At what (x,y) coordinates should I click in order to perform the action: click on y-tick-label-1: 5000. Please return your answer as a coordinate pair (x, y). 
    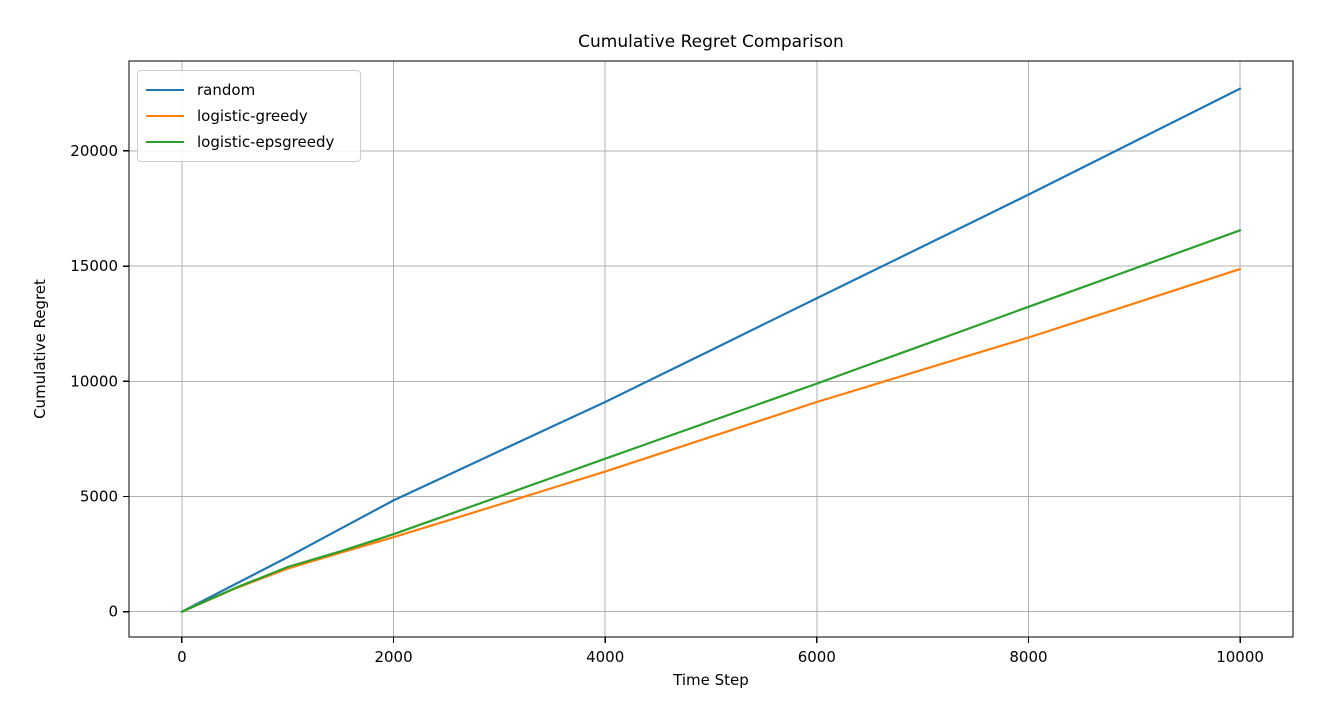
    Looking at the image, I should click on (99, 496).